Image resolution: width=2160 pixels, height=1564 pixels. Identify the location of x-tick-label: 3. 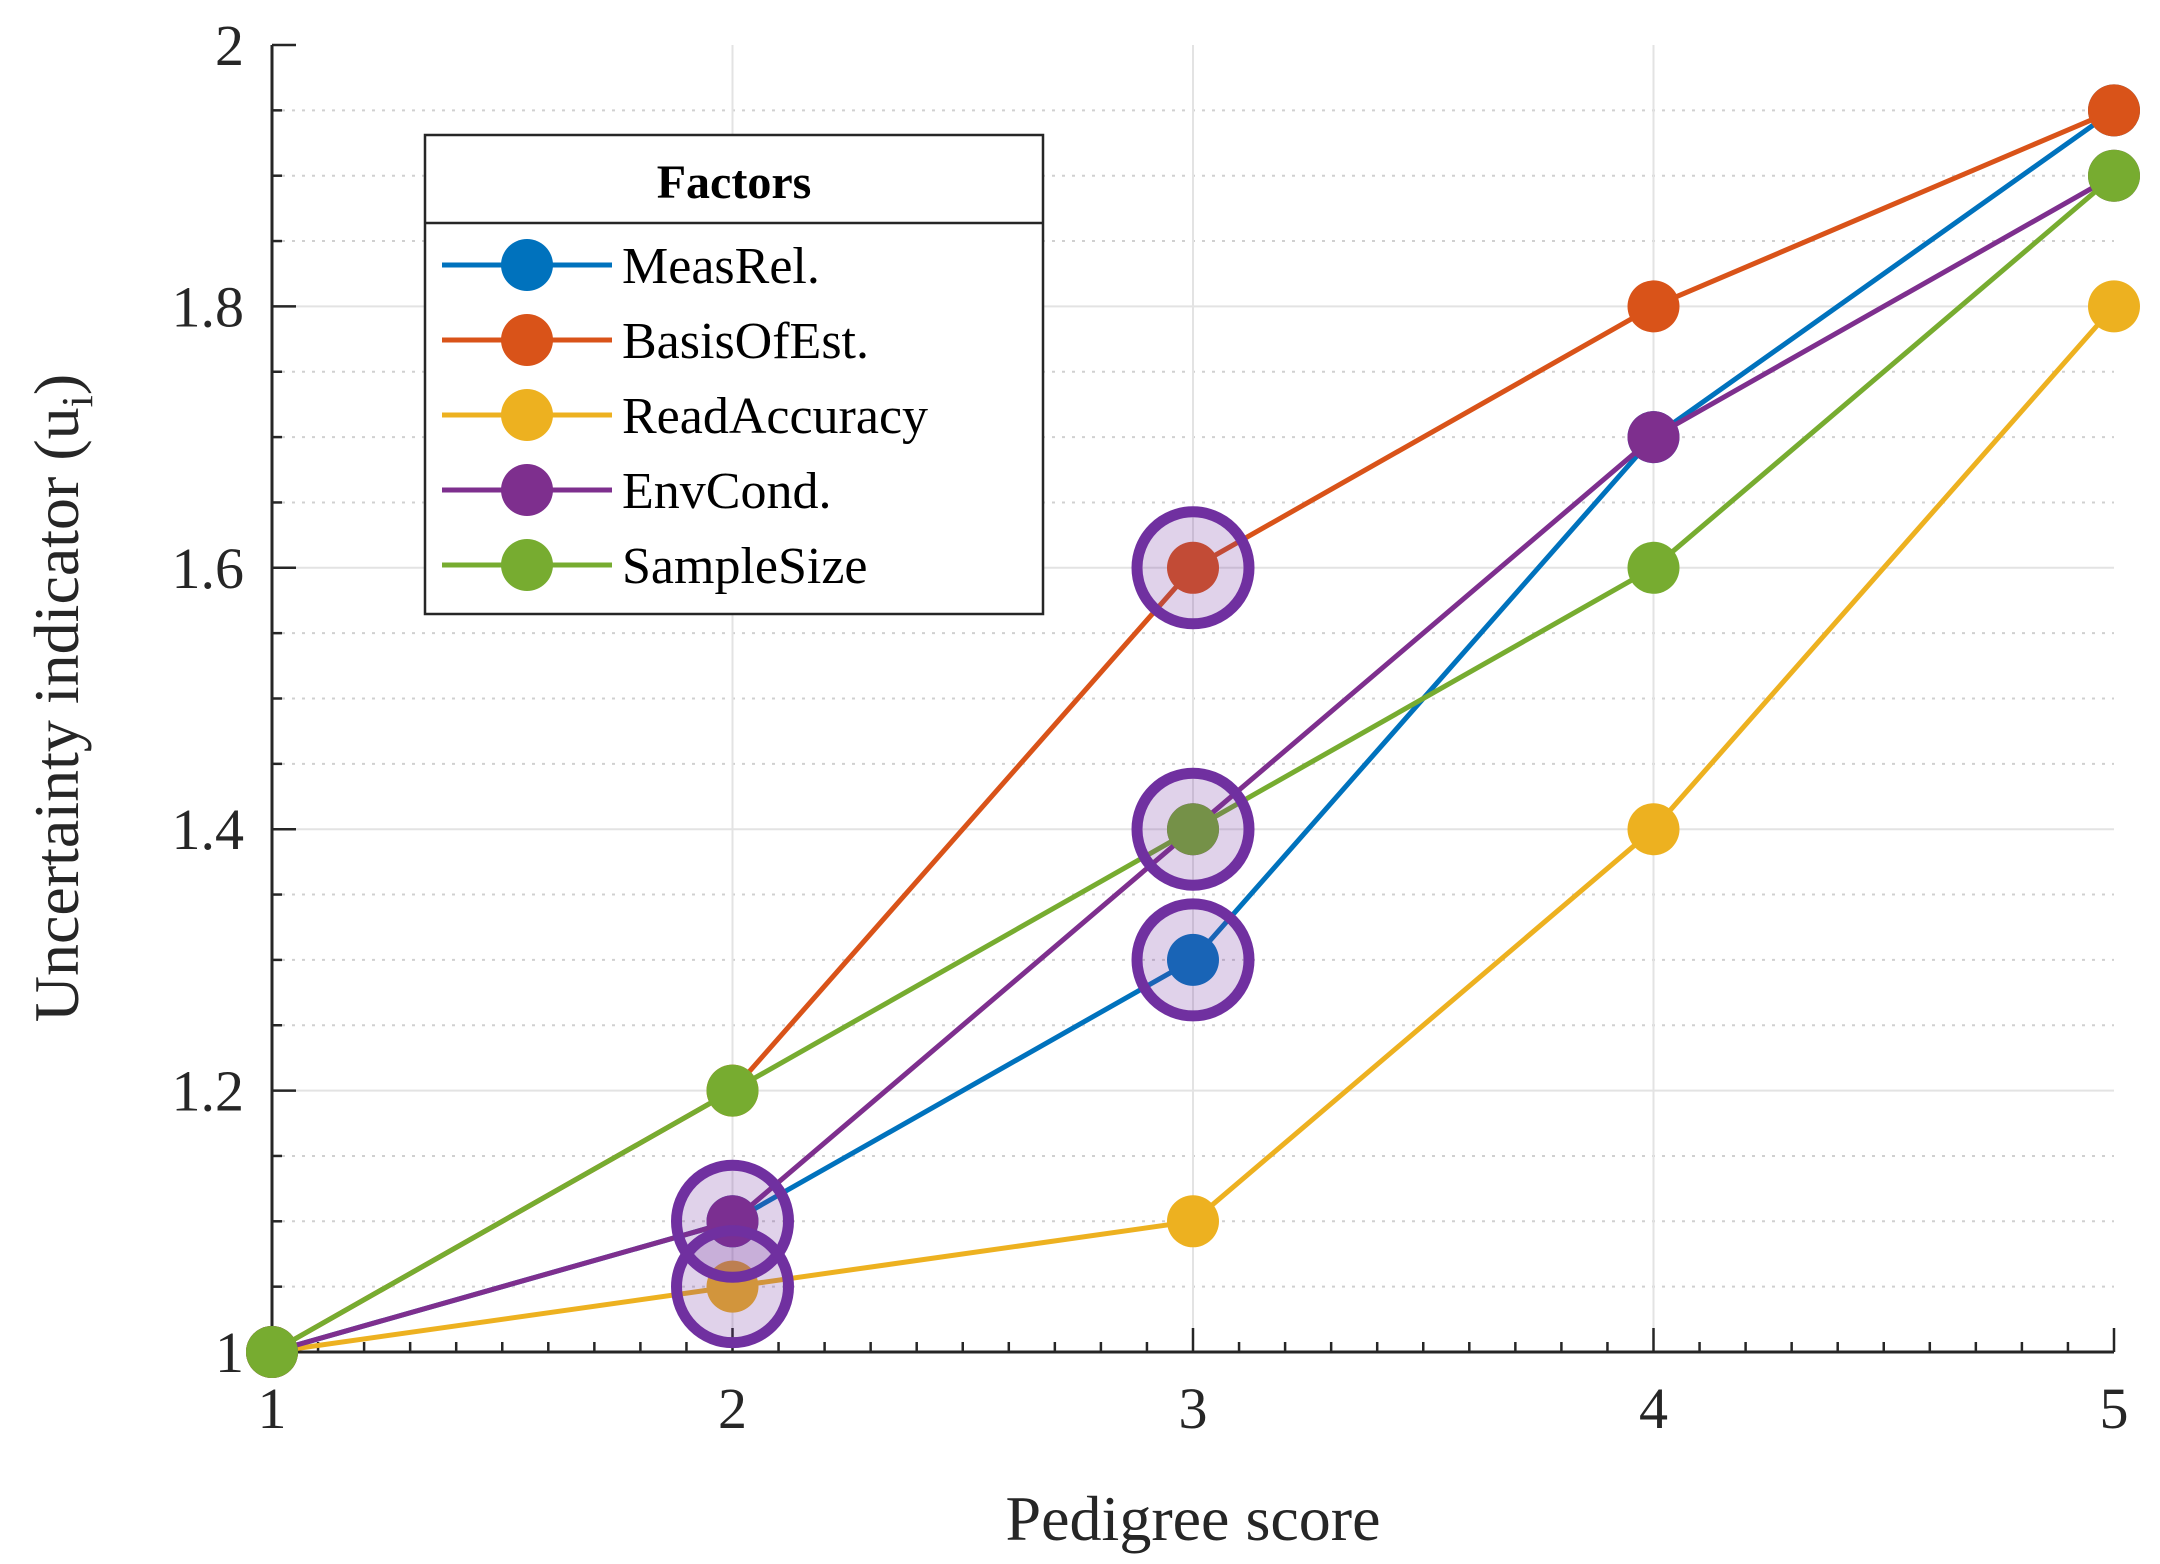
(1193, 1408).